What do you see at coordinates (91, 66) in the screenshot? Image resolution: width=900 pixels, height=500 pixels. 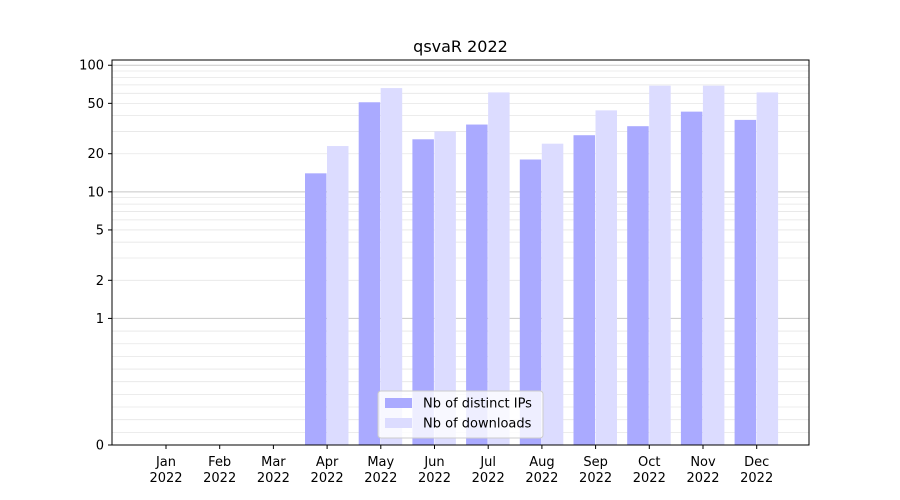 I see `y-tick-label: 100` at bounding box center [91, 66].